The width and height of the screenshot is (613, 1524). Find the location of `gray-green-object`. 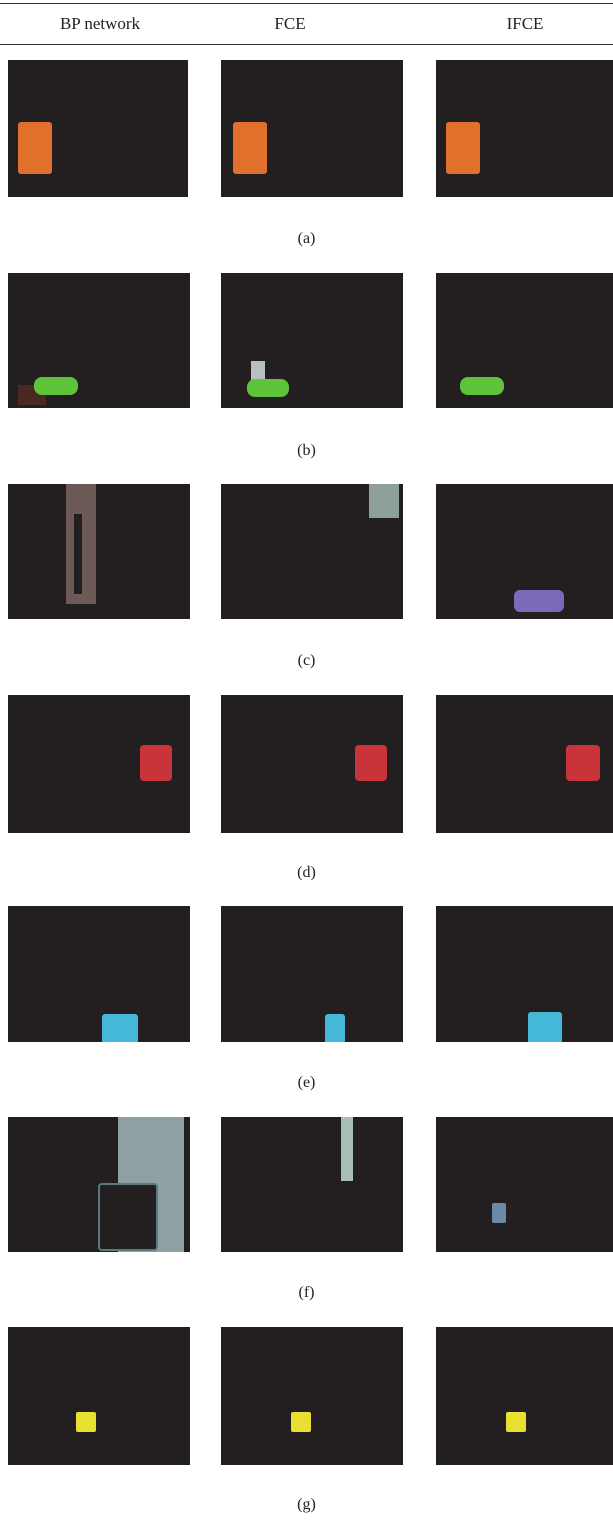

gray-green-object is located at coordinates (384, 501).